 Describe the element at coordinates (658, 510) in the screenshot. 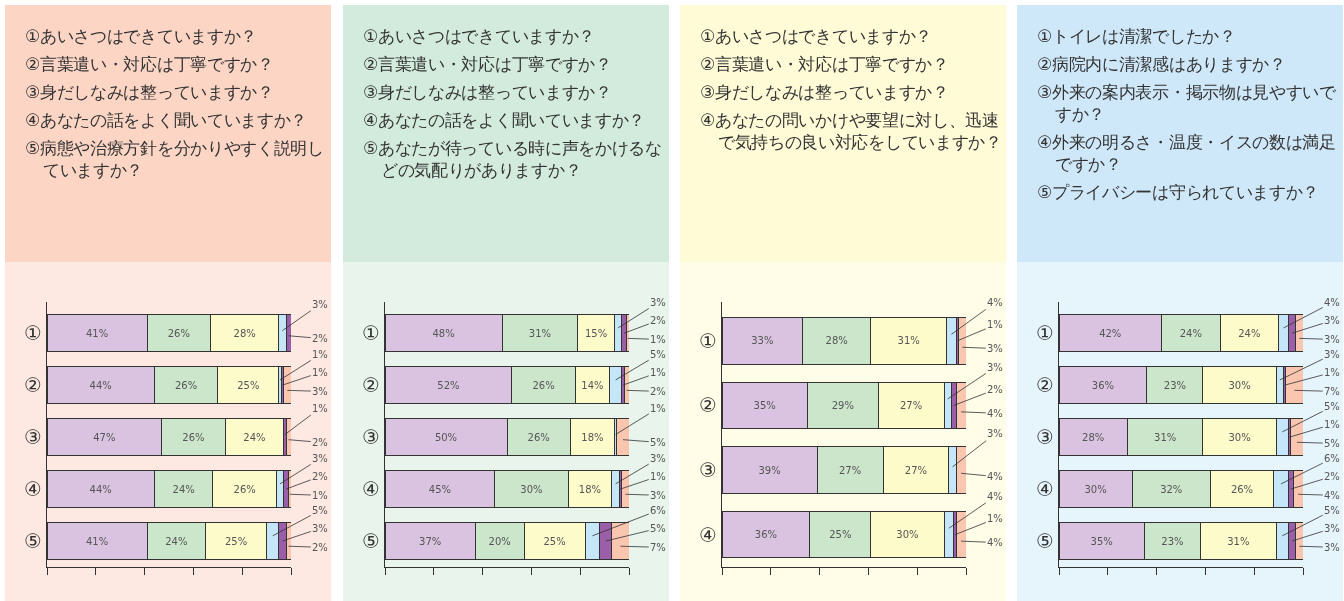

I see `data-label: 6%` at that location.